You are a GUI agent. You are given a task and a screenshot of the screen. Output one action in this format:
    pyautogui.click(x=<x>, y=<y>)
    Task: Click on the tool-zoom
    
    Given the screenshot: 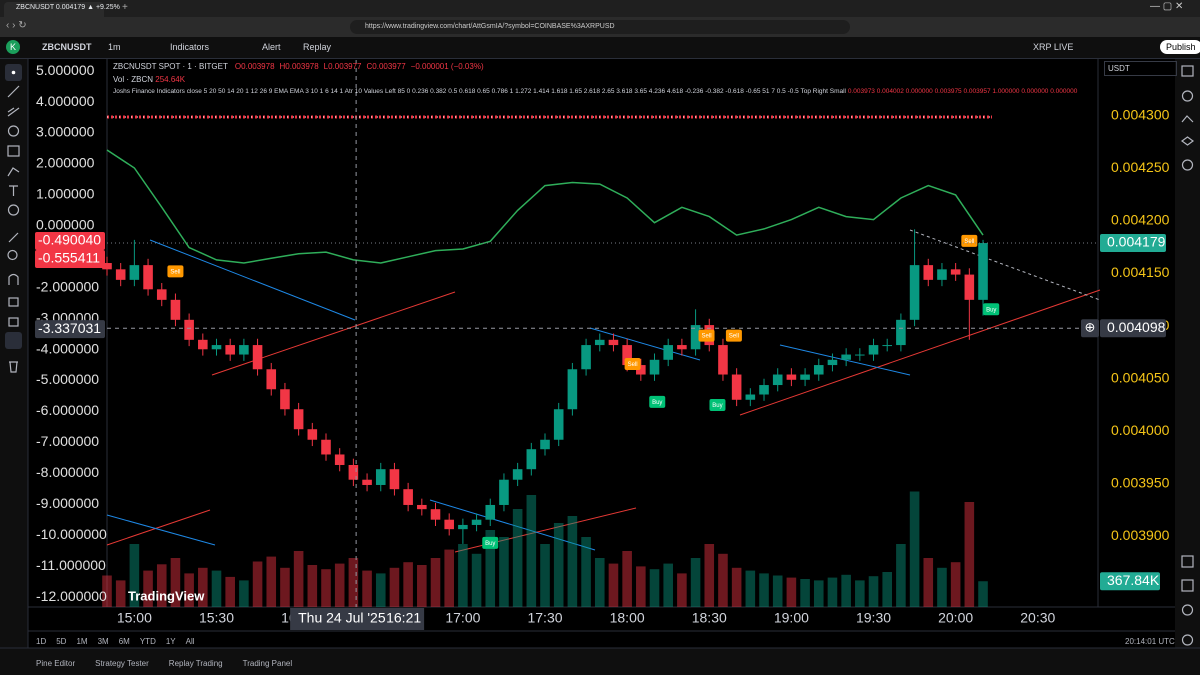 What is the action you would take?
    pyautogui.click(x=12, y=255)
    